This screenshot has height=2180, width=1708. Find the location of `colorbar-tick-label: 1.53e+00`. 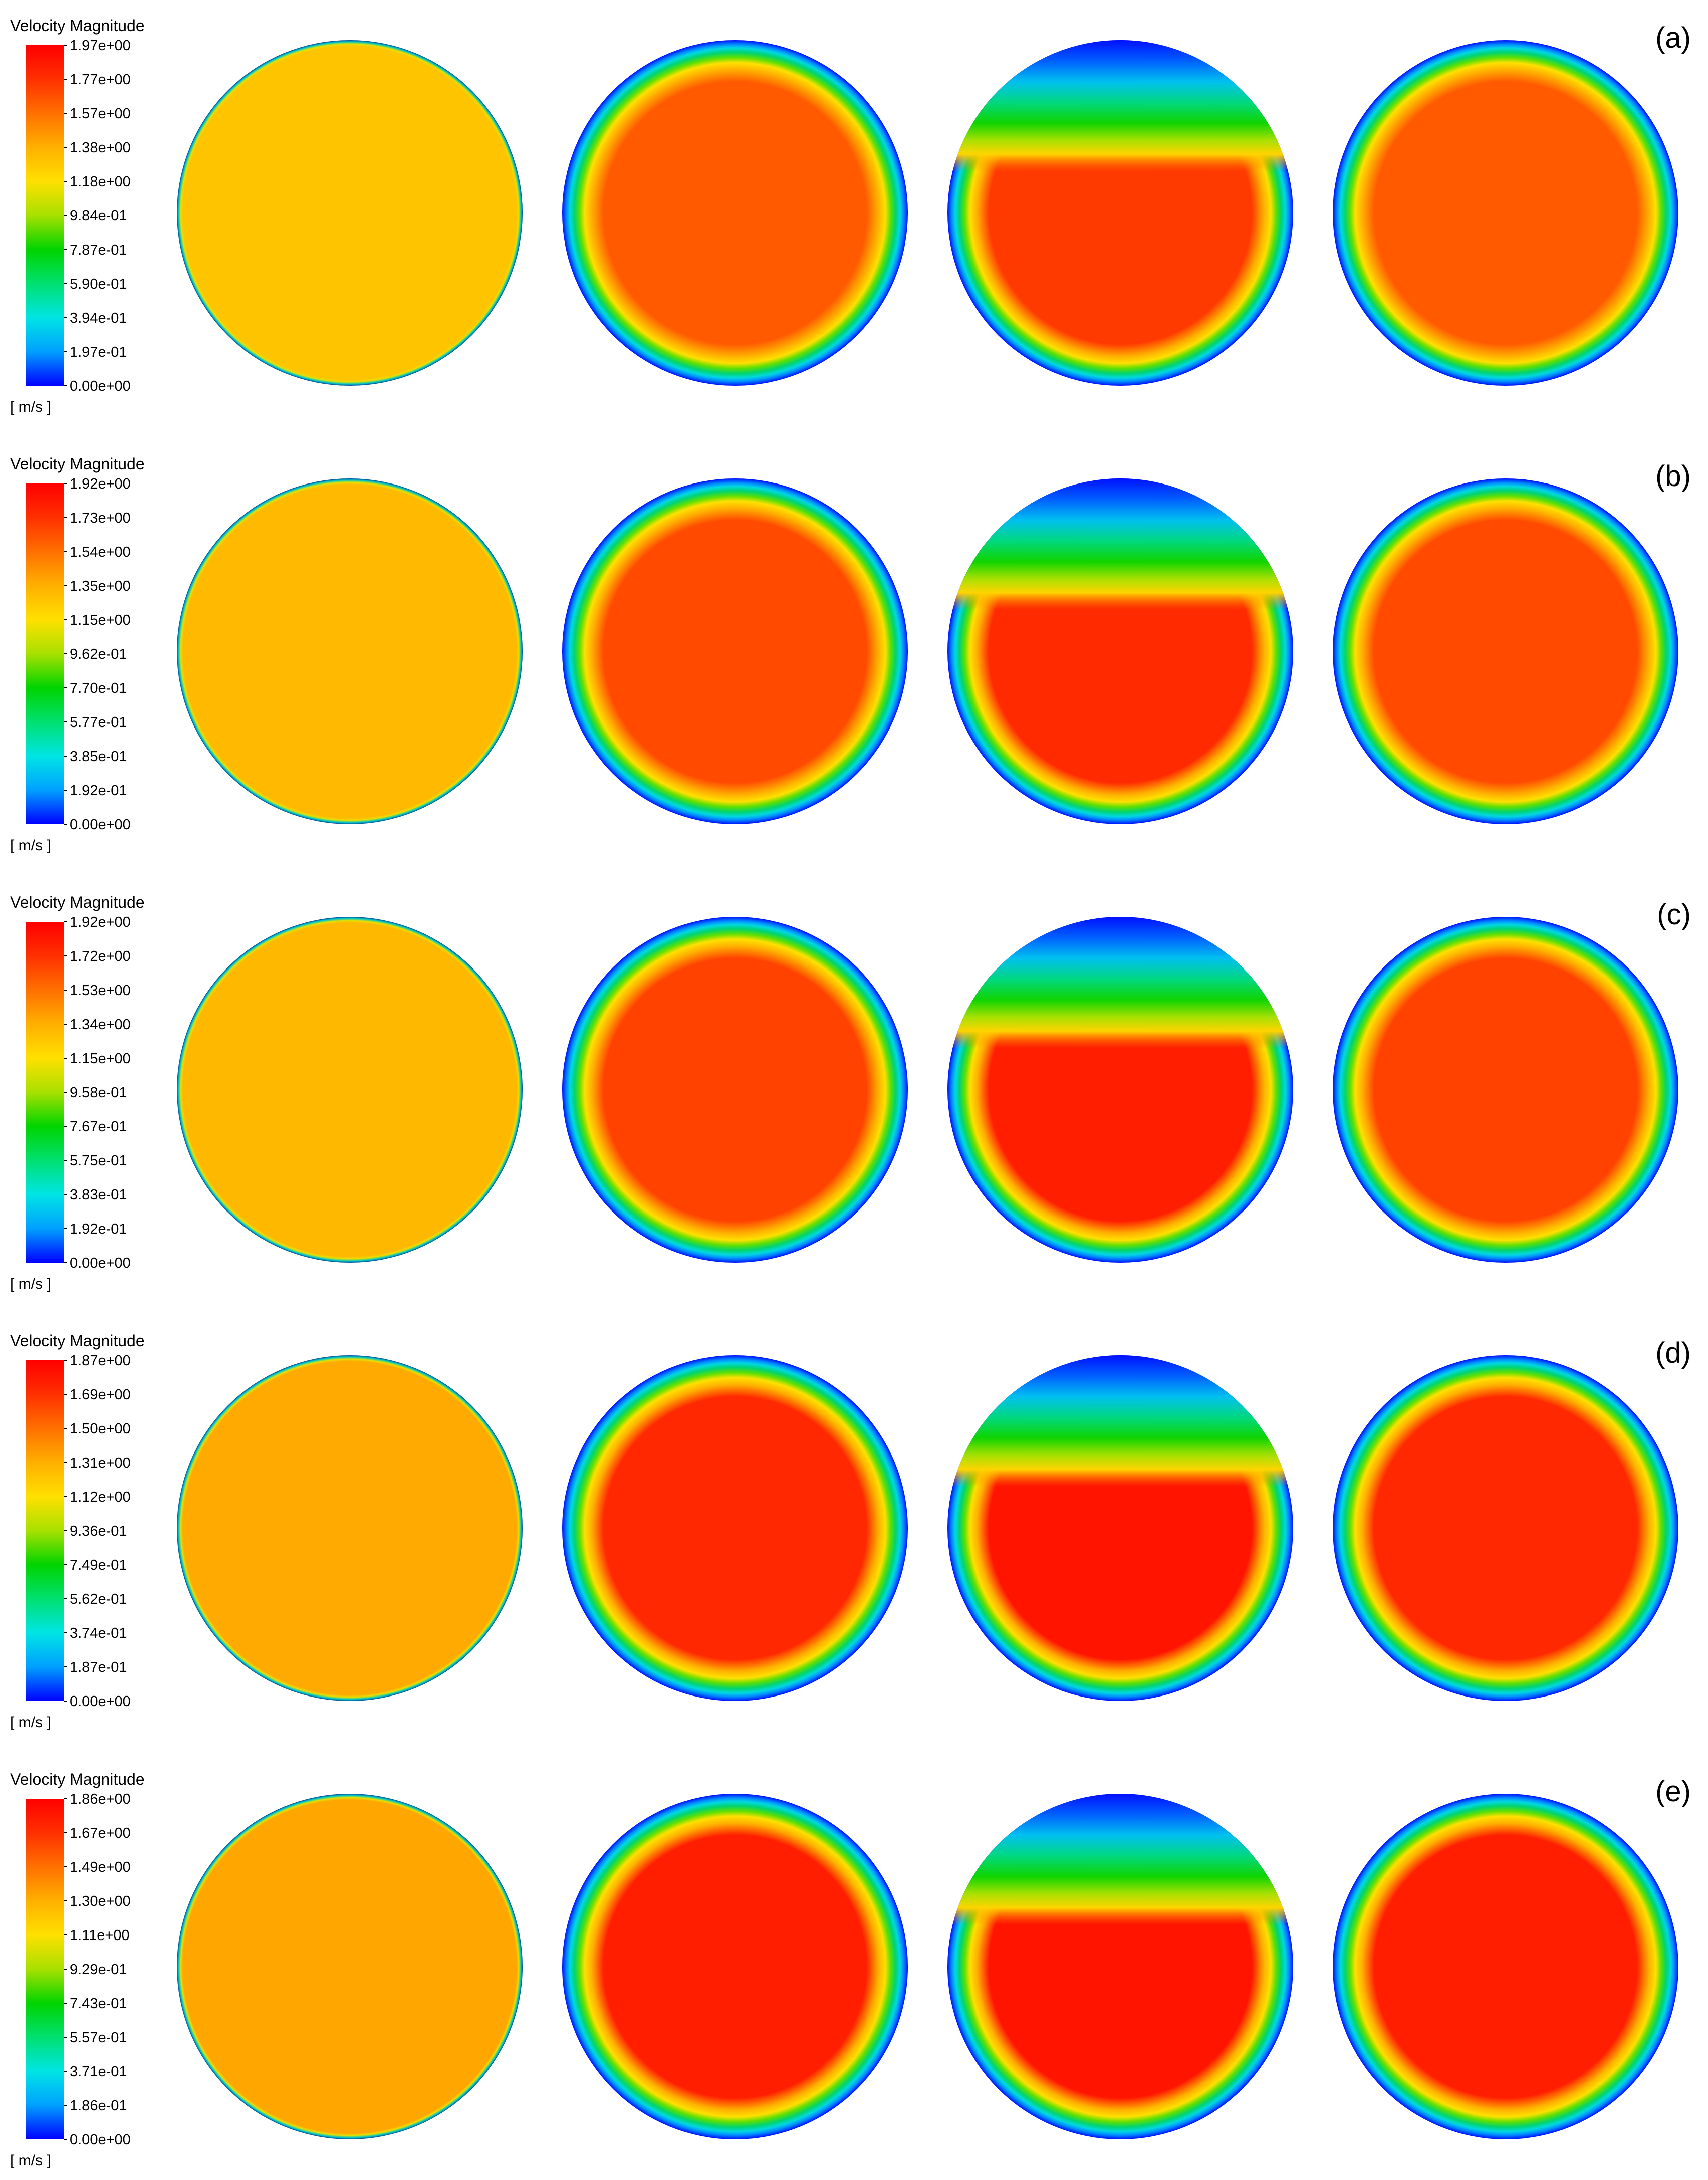

colorbar-tick-label: 1.53e+00 is located at coordinates (100, 991).